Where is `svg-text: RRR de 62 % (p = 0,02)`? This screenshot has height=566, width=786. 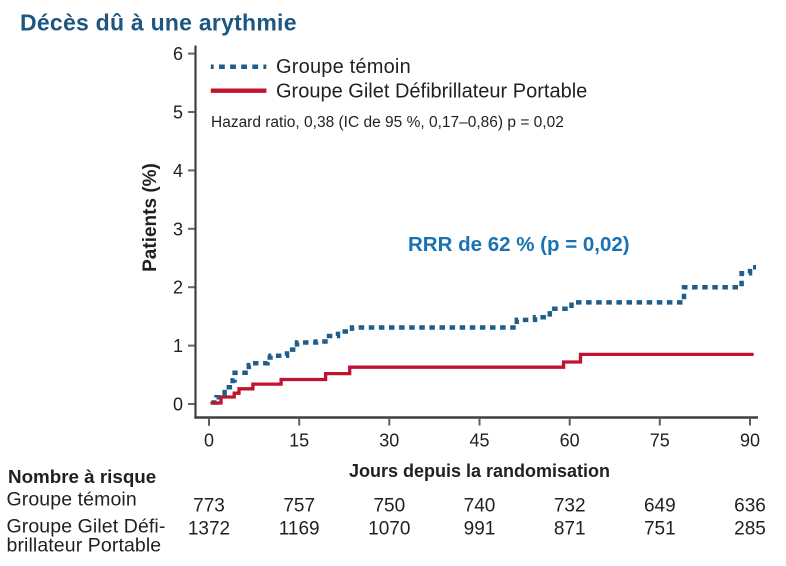 svg-text: RRR de 62 % (p = 0,02) is located at coordinates (519, 244).